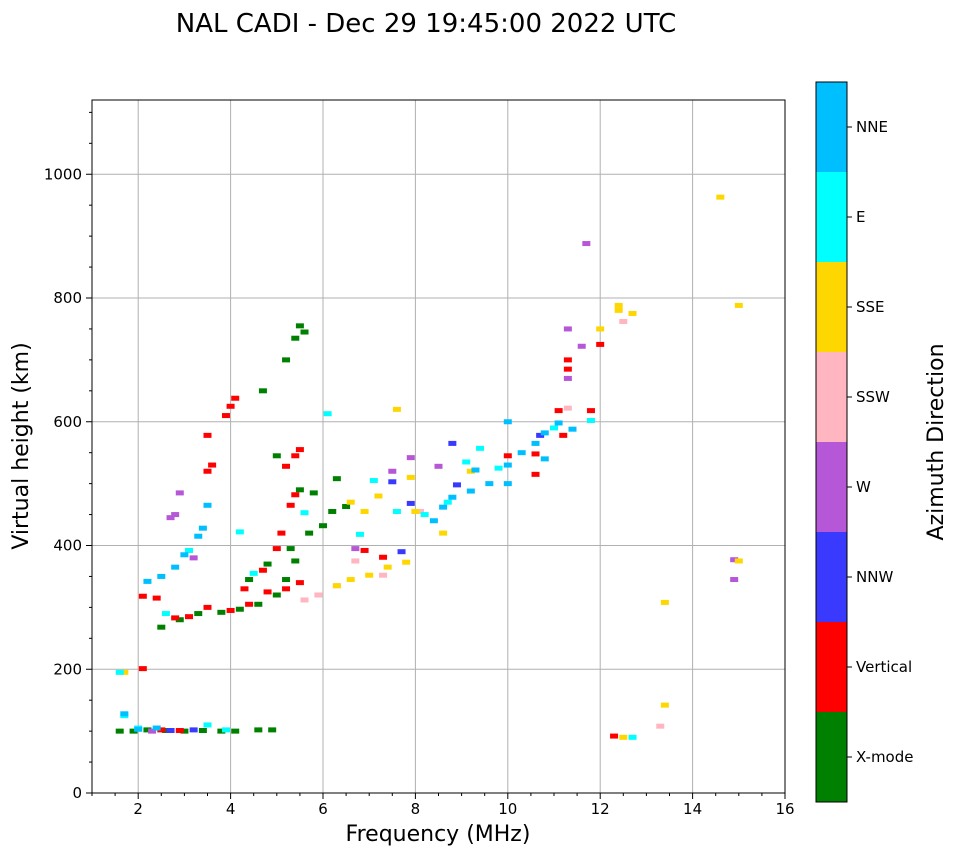  I want to click on colorbar-label-item: Vertical, so click(884, 667).